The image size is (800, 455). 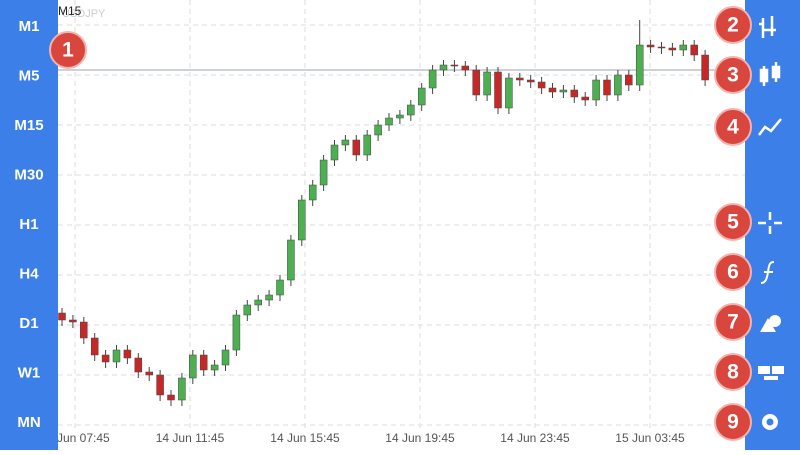 I want to click on timeframe-button: M5, so click(x=29, y=75).